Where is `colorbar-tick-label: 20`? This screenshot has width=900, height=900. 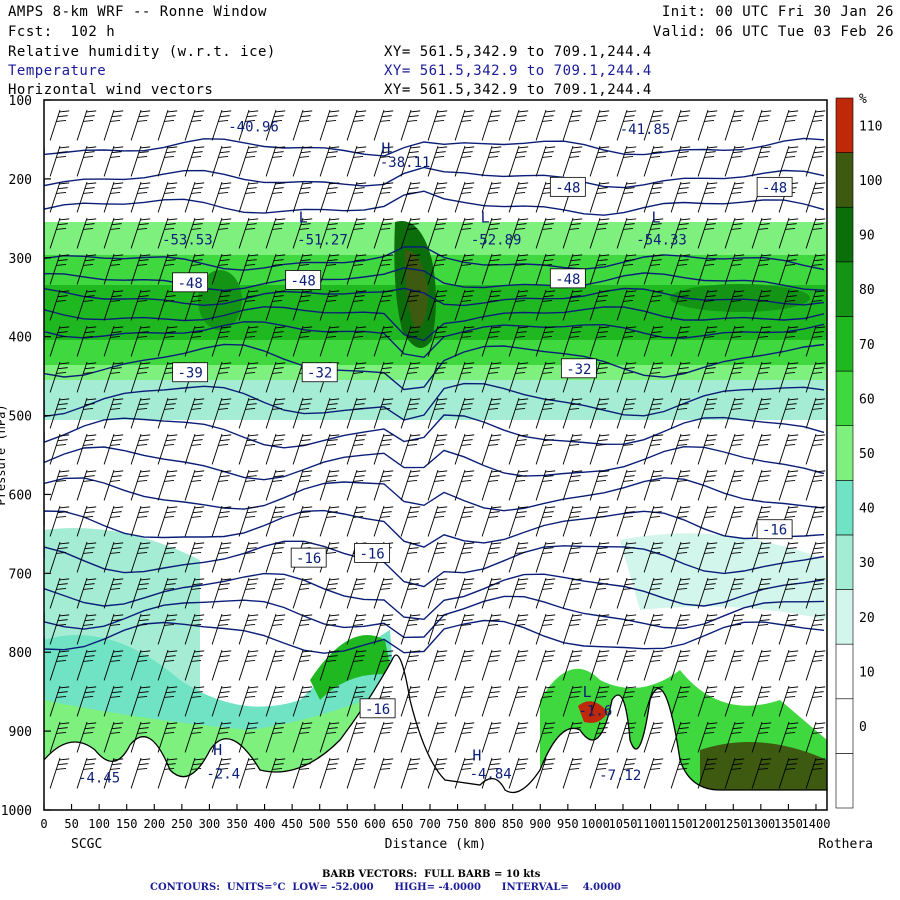 colorbar-tick-label: 20 is located at coordinates (867, 618).